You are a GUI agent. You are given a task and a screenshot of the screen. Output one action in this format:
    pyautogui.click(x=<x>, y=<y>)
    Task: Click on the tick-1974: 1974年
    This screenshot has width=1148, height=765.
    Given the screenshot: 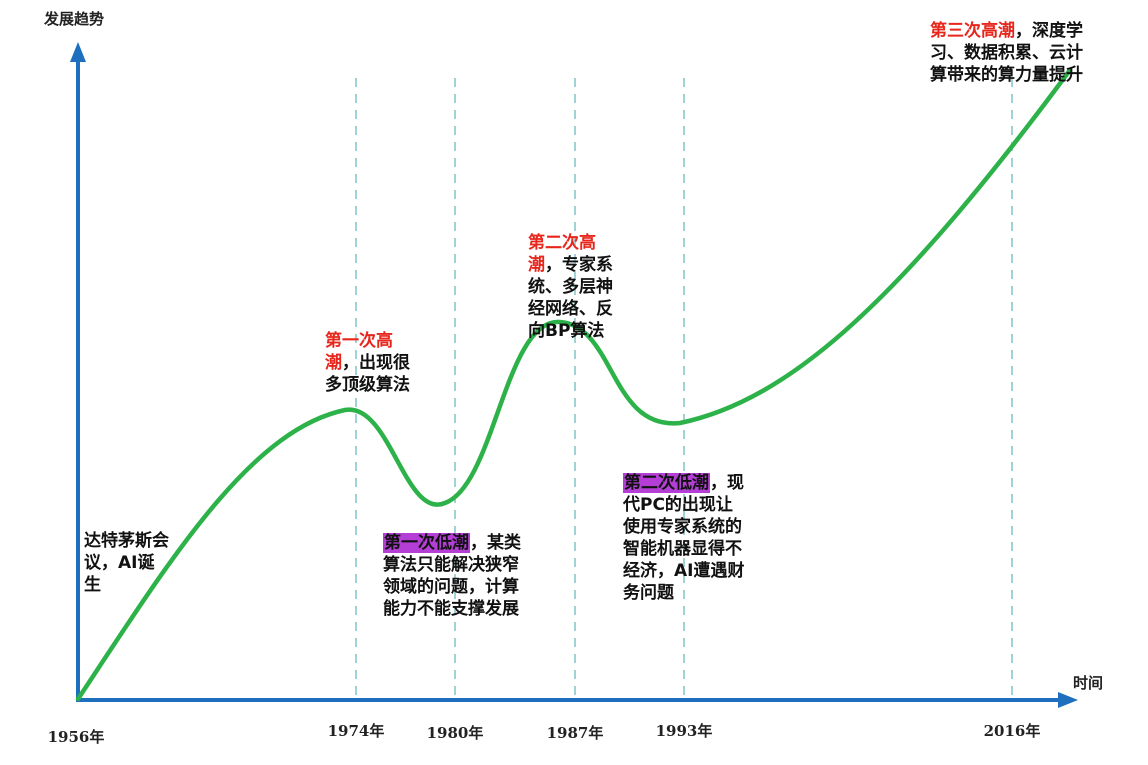 What is the action you would take?
    pyautogui.click(x=356, y=731)
    